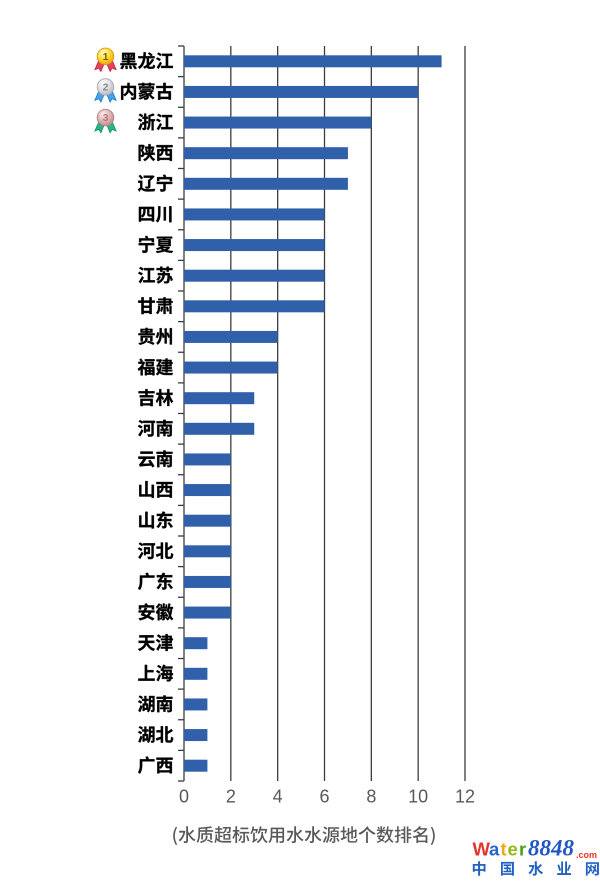 Image resolution: width=600 pixels, height=885 pixels. What do you see at coordinates (586, 855) in the screenshot?
I see `svg-text: .com` at bounding box center [586, 855].